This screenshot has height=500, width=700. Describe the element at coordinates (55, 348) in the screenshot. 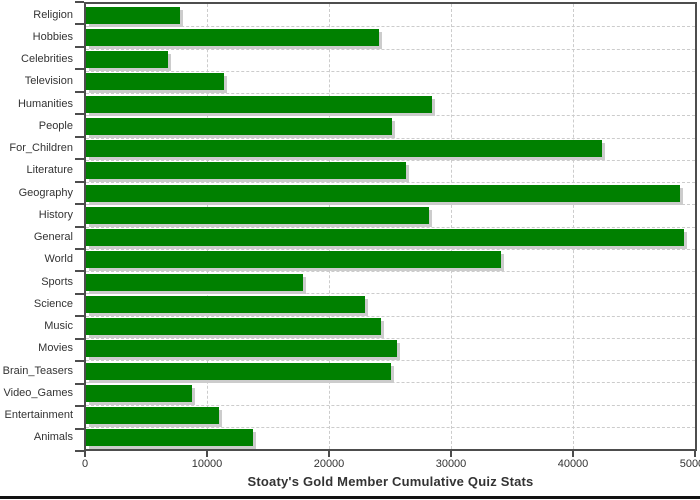

I see `category-label: Movies` at that location.